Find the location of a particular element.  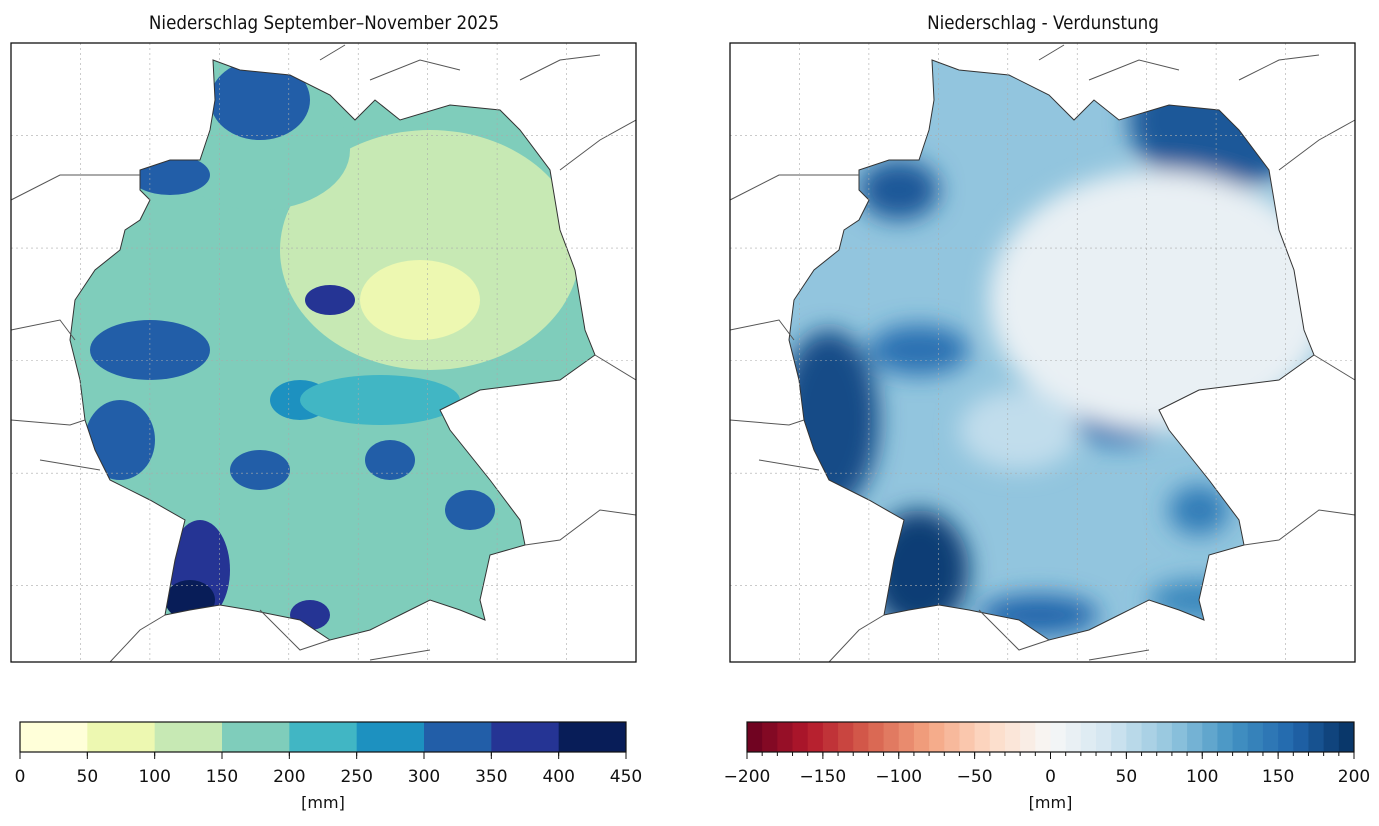

colorbar-tick-label: −200 is located at coordinates (747, 777).